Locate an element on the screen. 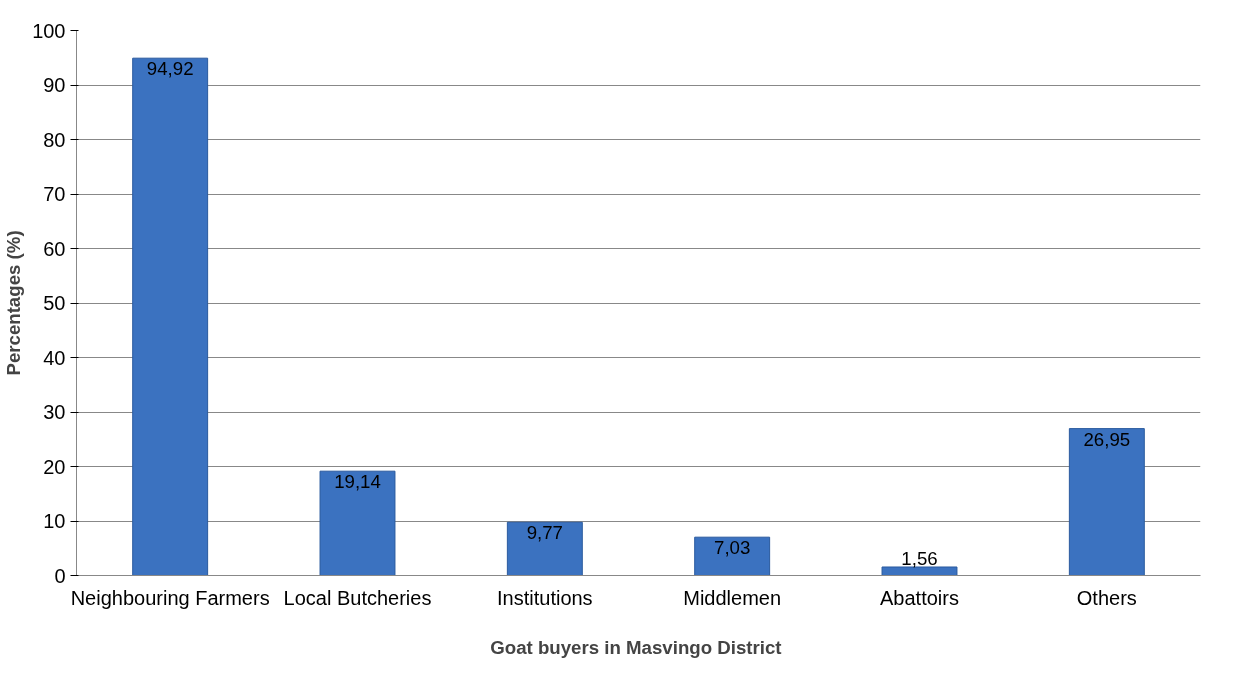 The width and height of the screenshot is (1236, 673). y-tick-label: 80 is located at coordinates (54, 139).